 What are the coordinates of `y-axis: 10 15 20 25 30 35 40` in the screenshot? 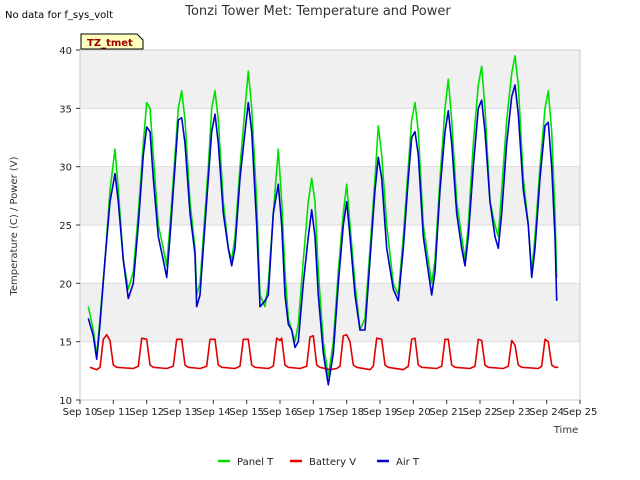 It's located at (69, 226).